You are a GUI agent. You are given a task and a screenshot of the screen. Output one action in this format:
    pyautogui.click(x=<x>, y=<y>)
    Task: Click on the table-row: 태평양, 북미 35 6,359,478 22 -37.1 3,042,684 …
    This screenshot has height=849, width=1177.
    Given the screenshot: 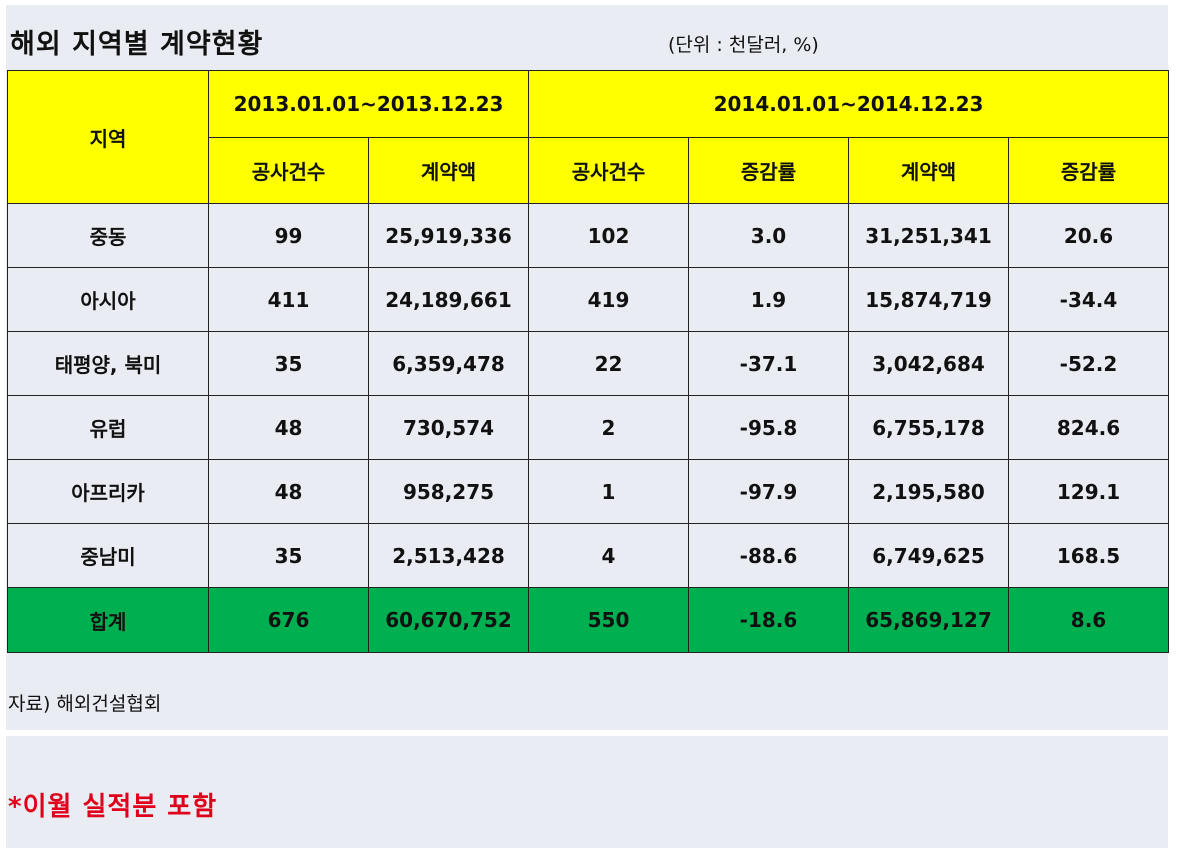 What is the action you would take?
    pyautogui.click(x=588, y=363)
    